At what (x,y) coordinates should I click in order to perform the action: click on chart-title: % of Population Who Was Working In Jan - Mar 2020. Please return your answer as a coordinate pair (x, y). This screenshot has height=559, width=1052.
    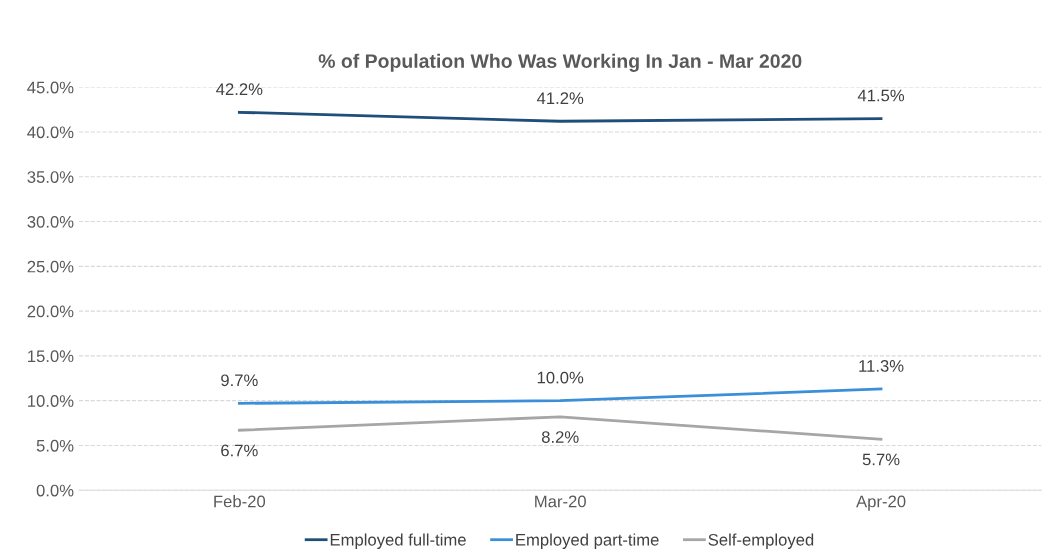
    Looking at the image, I should click on (560, 62).